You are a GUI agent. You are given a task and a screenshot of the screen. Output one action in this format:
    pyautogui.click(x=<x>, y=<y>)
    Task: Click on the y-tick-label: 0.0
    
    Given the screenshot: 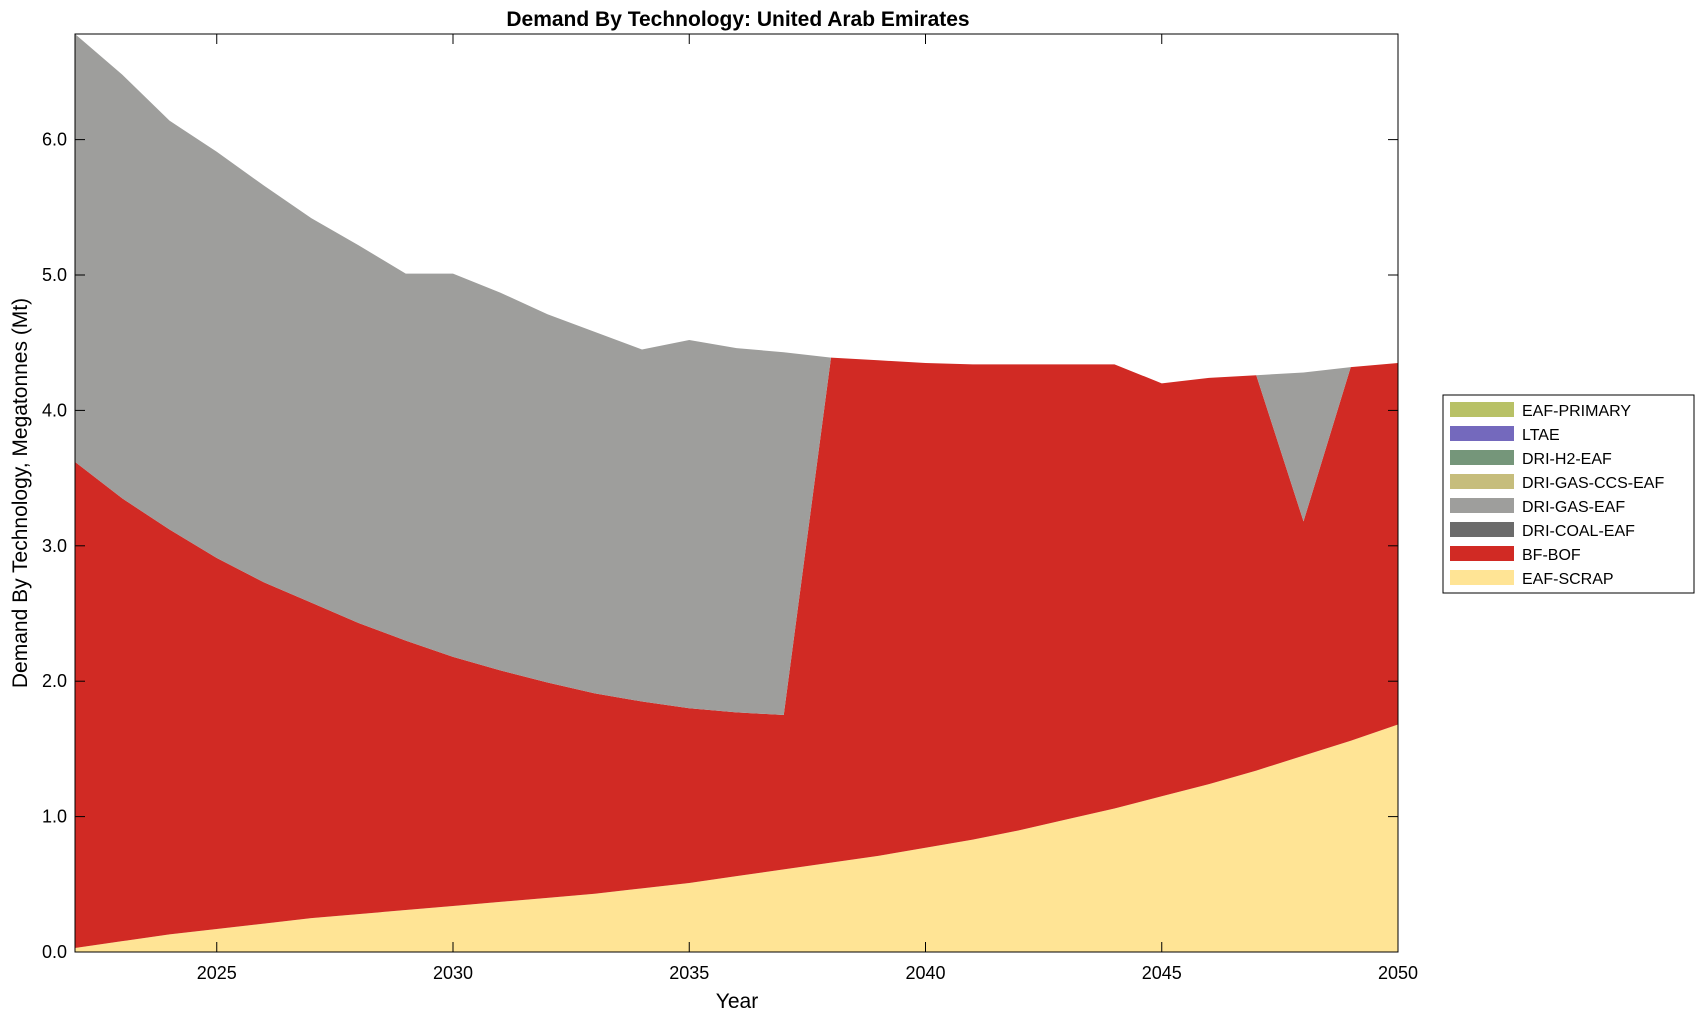 What is the action you would take?
    pyautogui.click(x=54, y=952)
    